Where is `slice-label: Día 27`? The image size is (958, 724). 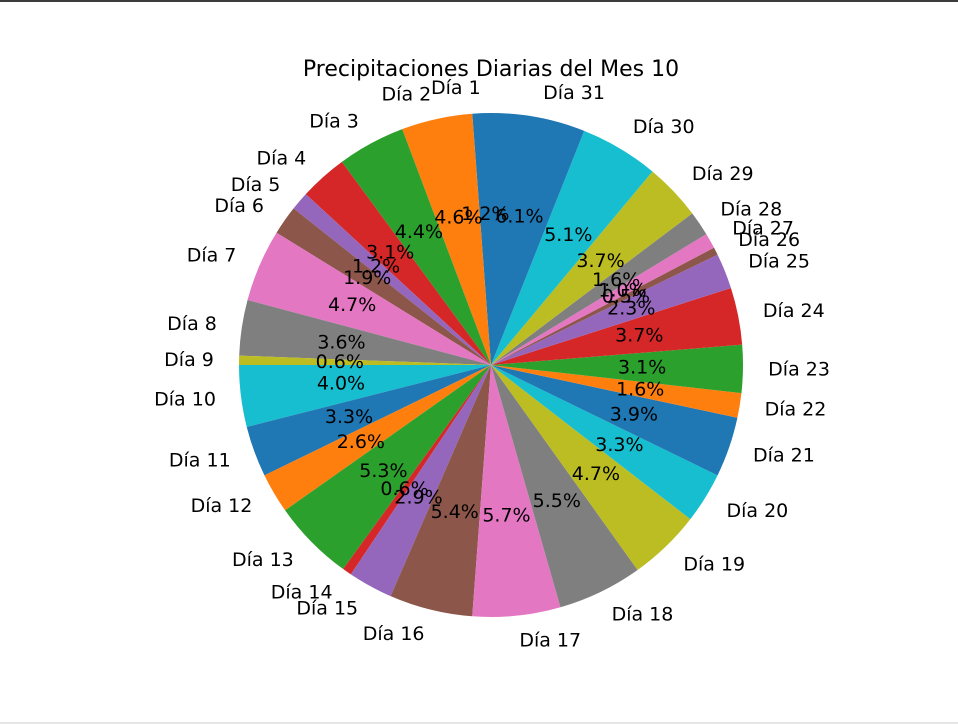 slice-label: Día 27 is located at coordinates (763, 228).